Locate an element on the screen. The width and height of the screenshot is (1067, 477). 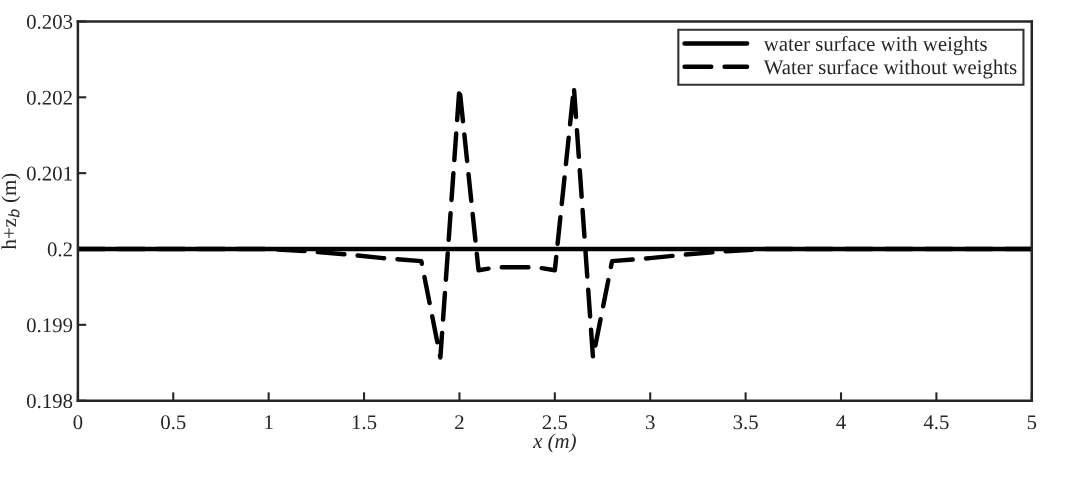
x-tick-label: 2.5 is located at coordinates (555, 422).